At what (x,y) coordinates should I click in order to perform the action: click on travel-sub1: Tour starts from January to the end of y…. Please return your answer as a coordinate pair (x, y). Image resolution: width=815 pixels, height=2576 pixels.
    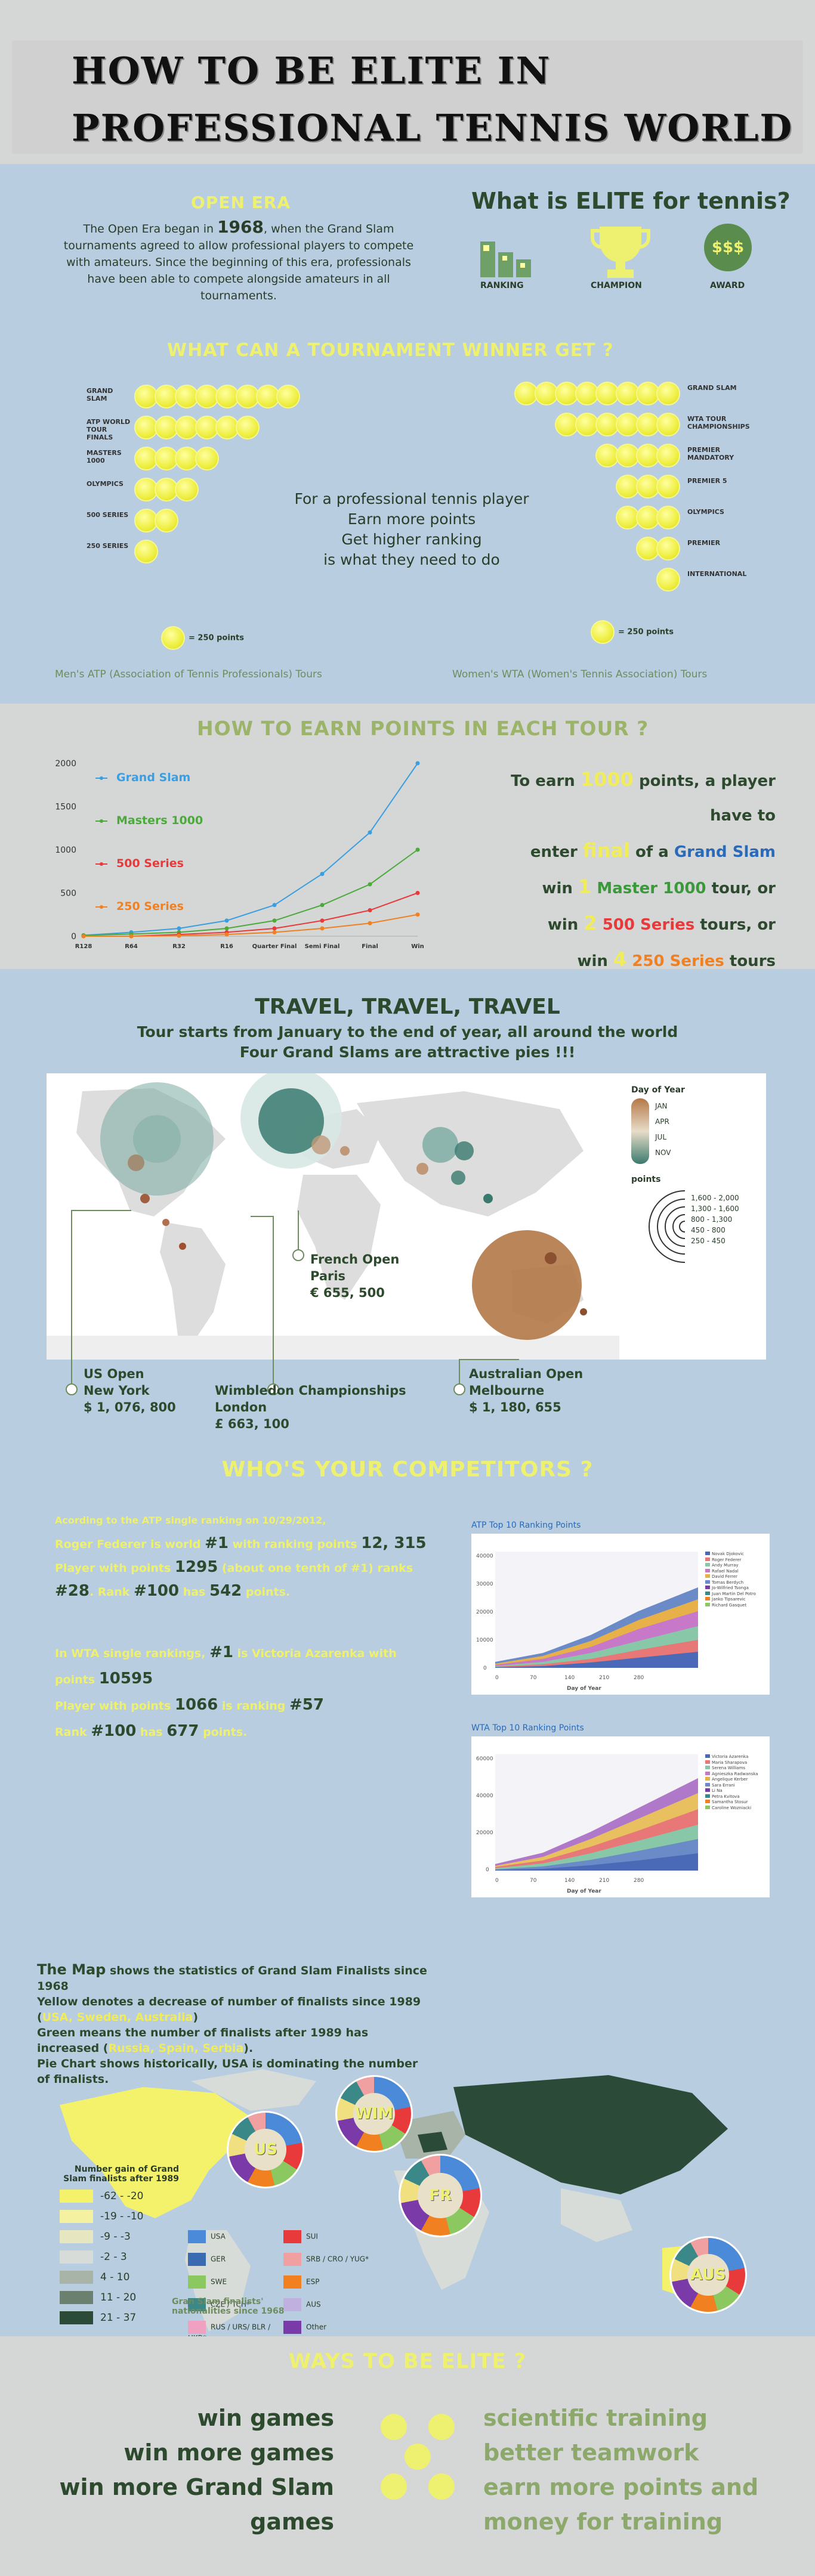
    Looking at the image, I should click on (407, 1032).